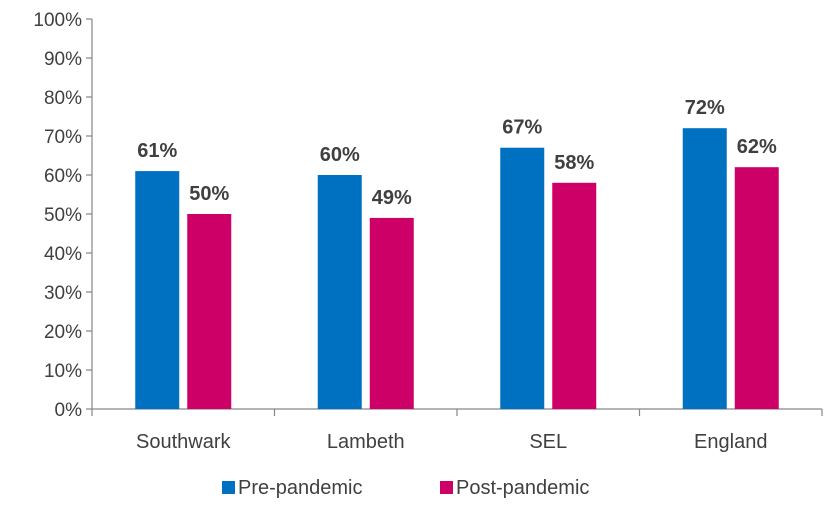 The image size is (827, 507). What do you see at coordinates (63, 371) in the screenshot?
I see `y-tick-label: 10%` at bounding box center [63, 371].